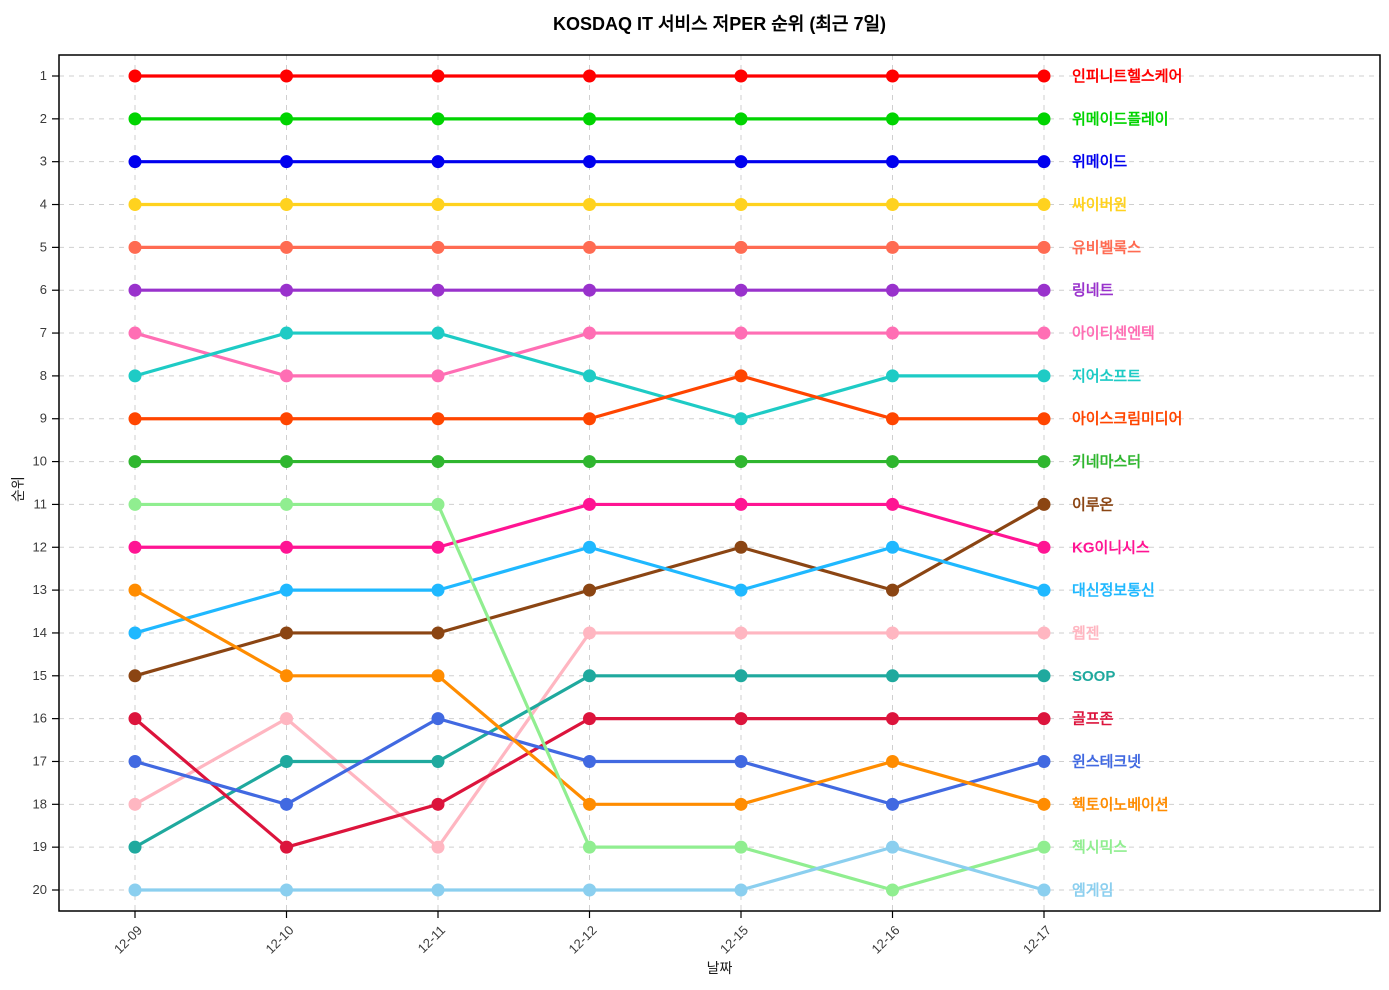 This screenshot has width=1389, height=990. I want to click on x-tick-label: 12-15, so click(734, 940).